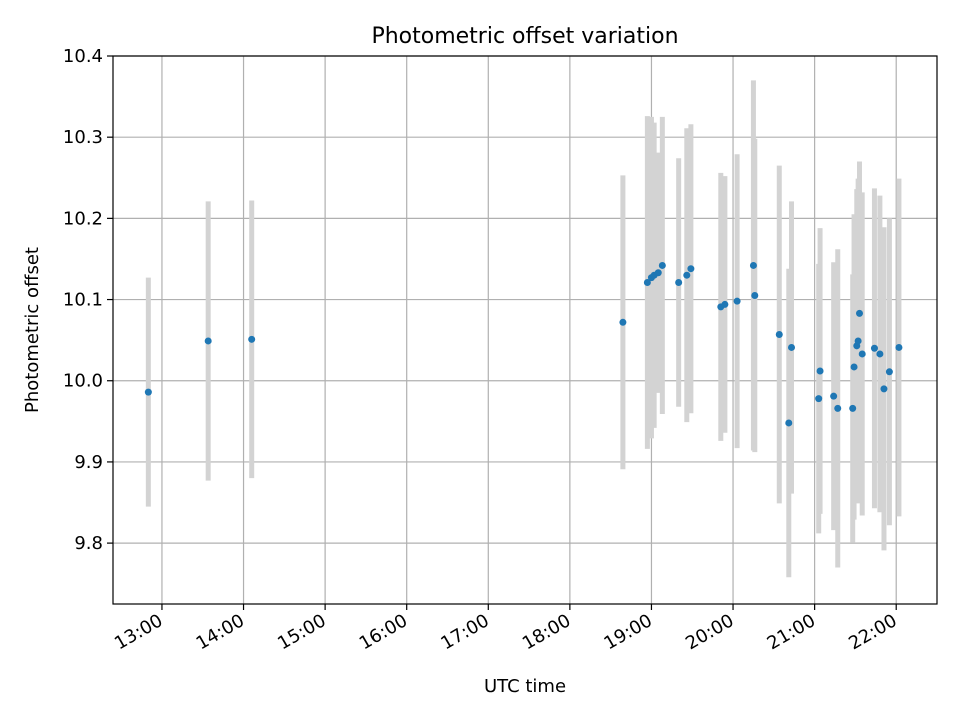 This screenshot has height=720, width=960. I want to click on x-axis-label: UTC time, so click(525, 686).